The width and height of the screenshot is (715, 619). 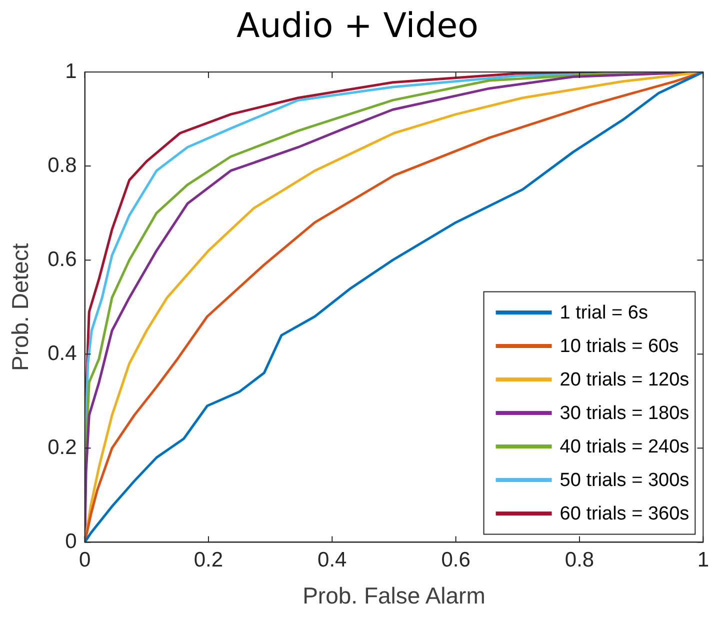 I want to click on y-axis-title: Prob. Detect, so click(x=20, y=307).